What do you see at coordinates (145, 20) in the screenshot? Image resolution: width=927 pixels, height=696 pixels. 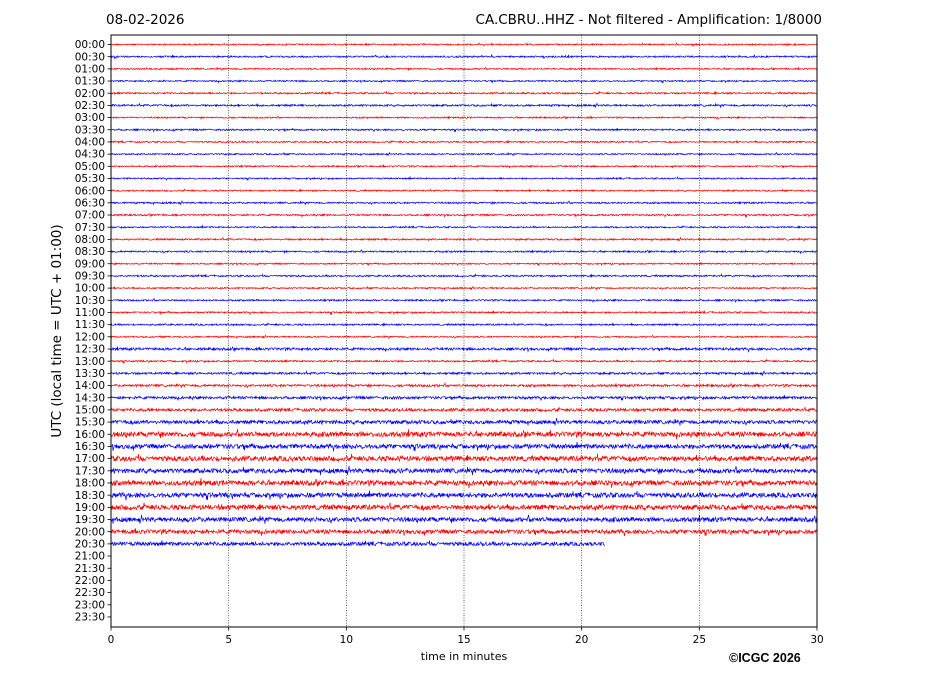 I see `date-label: 08-02-2026` at bounding box center [145, 20].